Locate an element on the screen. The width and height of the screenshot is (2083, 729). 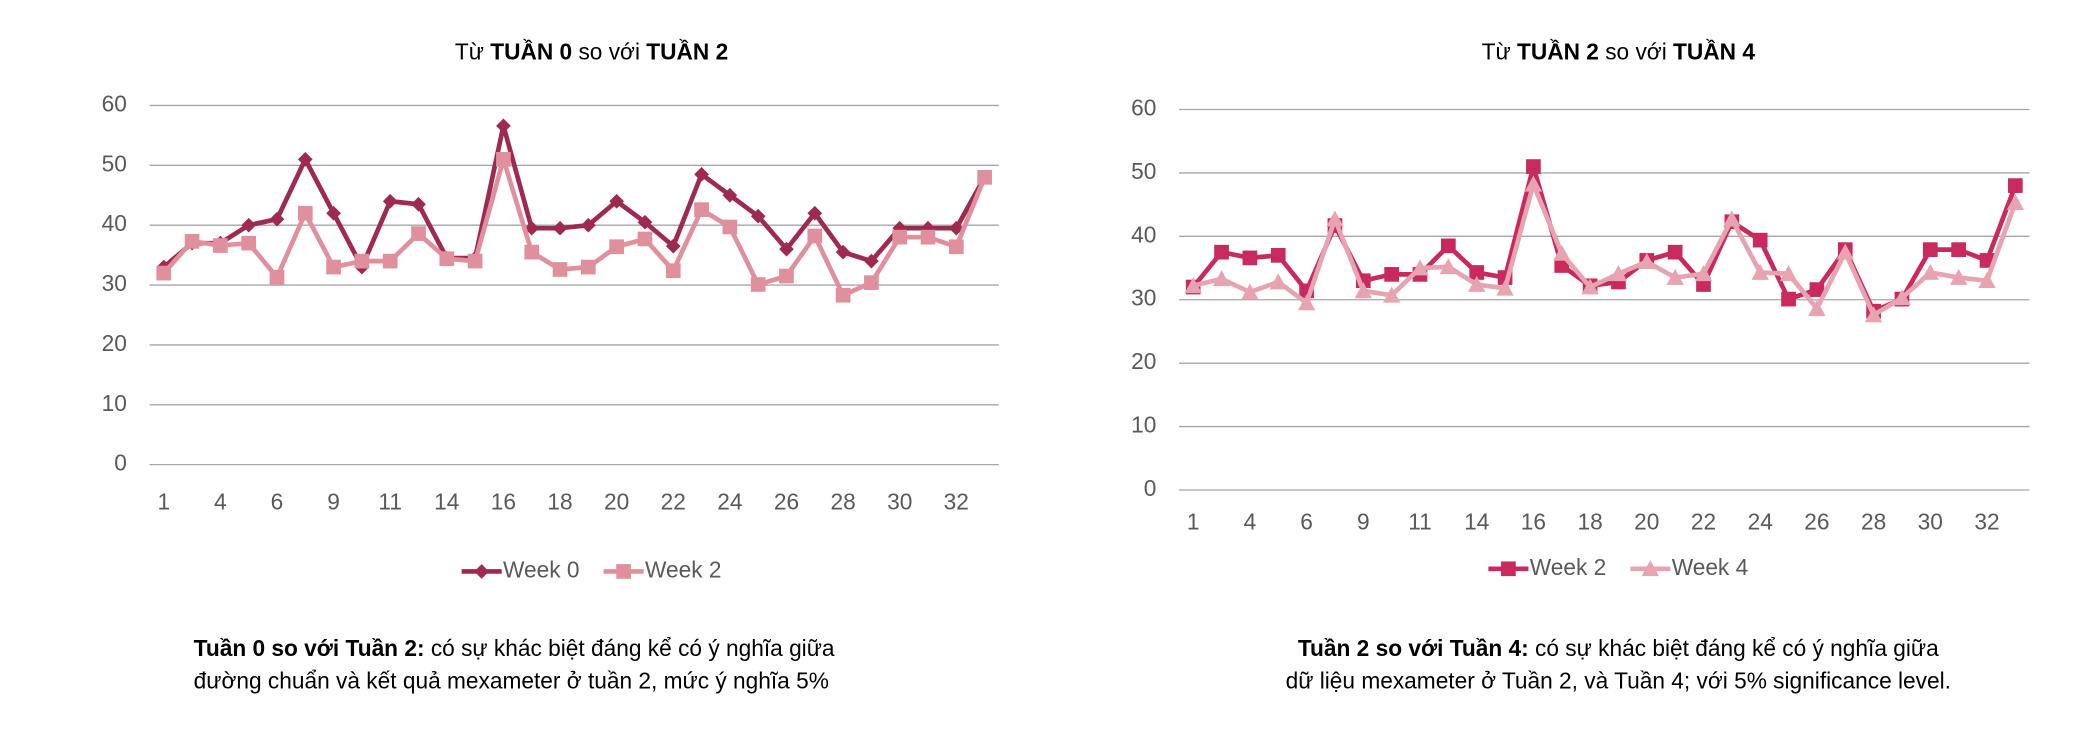
caption-text: có sự khác biệt đáng kể có ý nghĩa giữa is located at coordinates (1734, 648).